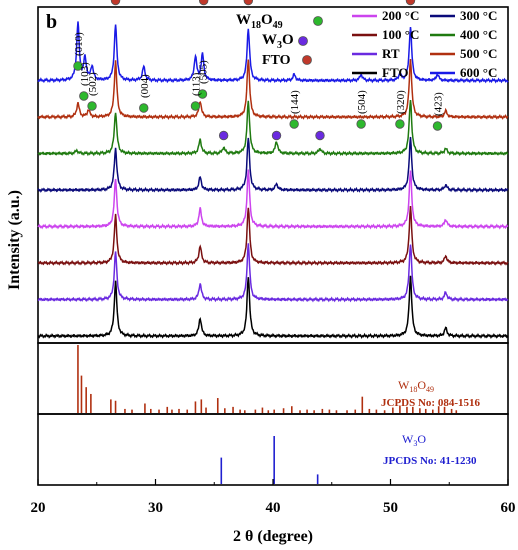 This screenshot has height=550, width=518. I want to click on w18o49-ref-name: W18O49, so click(416, 386).